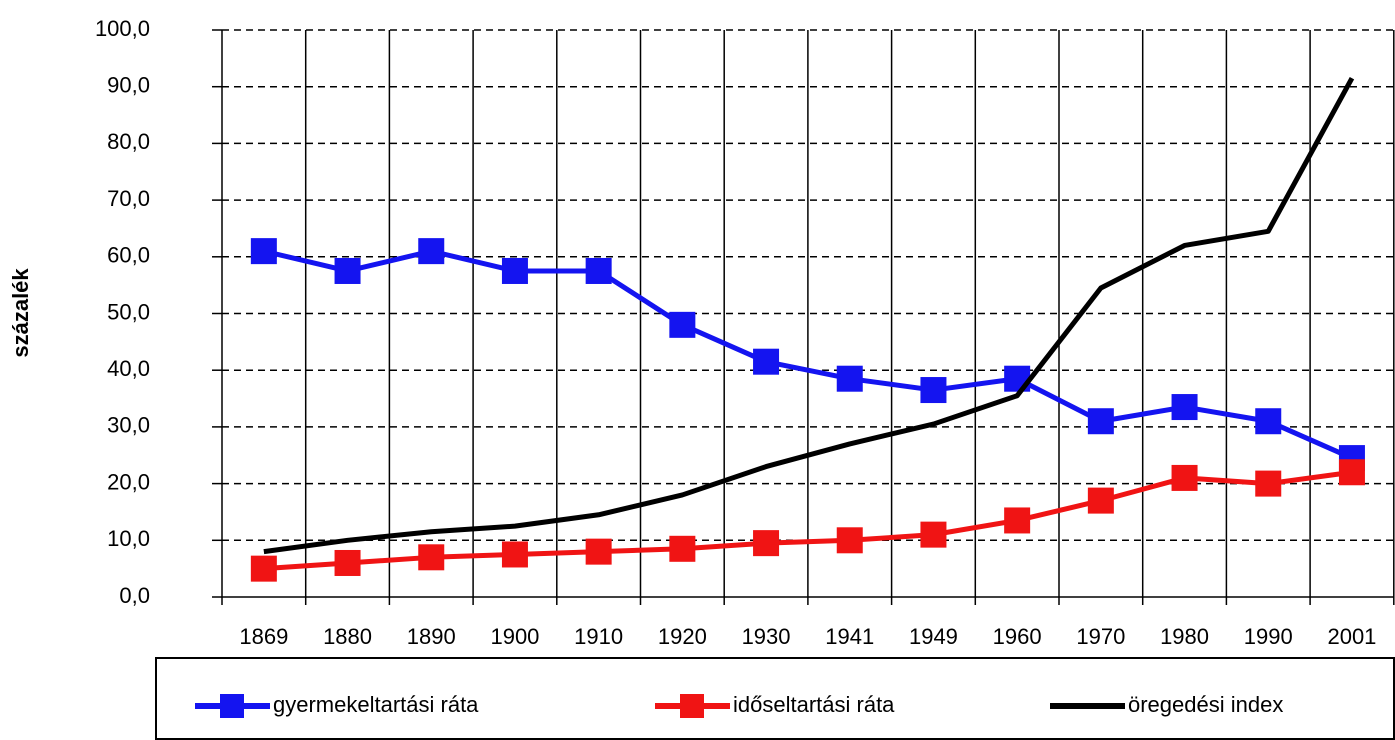  Describe the element at coordinates (128, 85) in the screenshot. I see `y-tick-label: 90,0` at that location.